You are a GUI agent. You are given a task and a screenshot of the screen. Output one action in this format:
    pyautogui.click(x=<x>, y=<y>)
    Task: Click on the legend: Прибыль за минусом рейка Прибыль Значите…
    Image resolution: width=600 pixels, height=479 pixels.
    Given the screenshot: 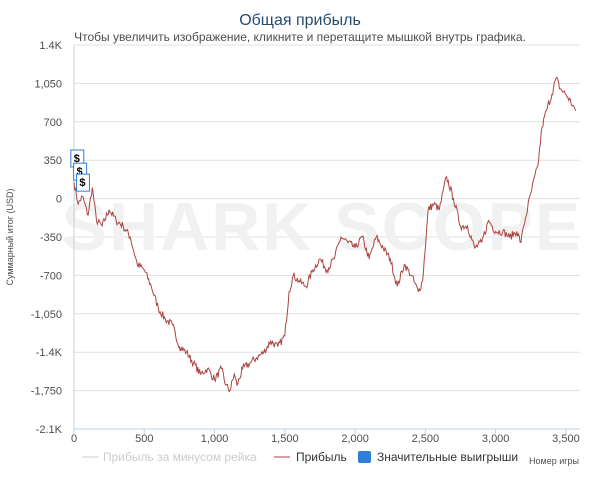 What is the action you would take?
    pyautogui.click(x=300, y=457)
    